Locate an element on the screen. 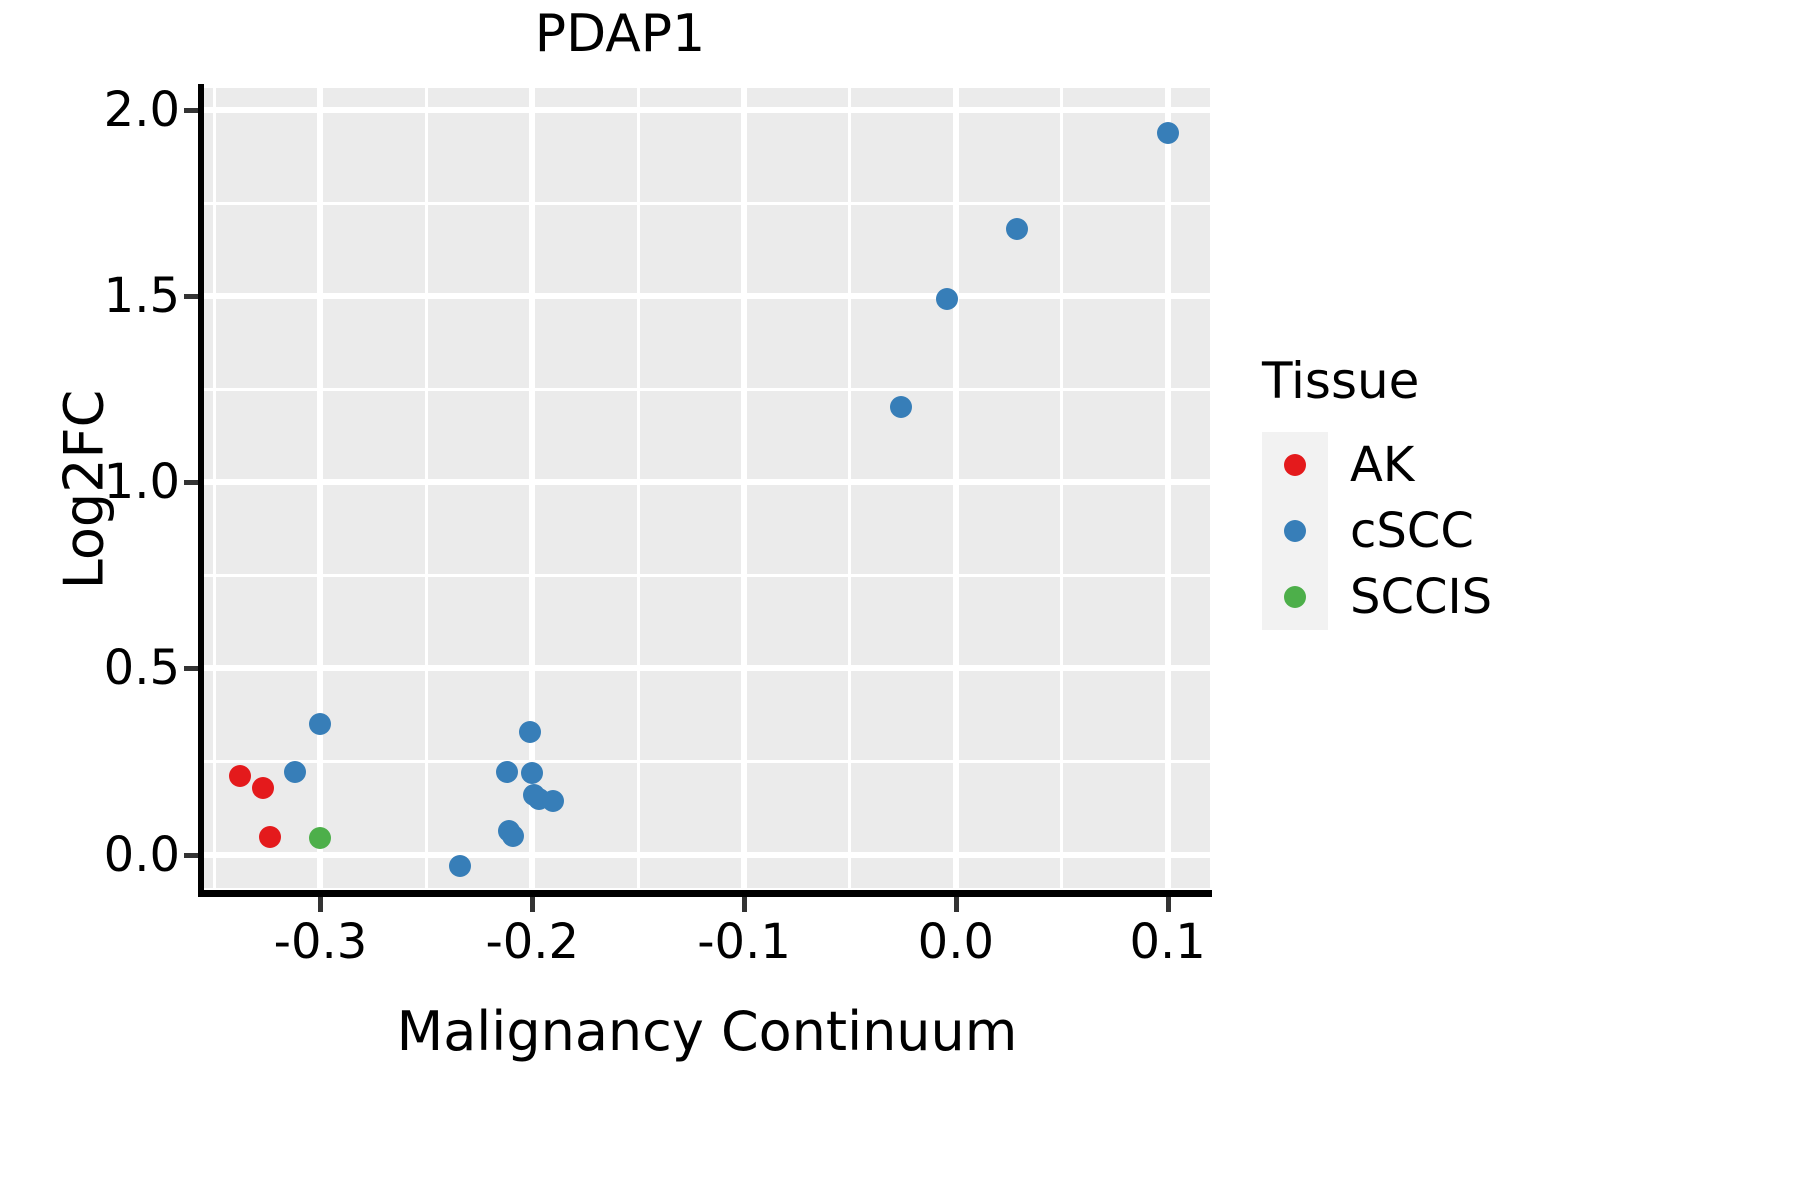  legend-item-ak: AK is located at coordinates (1377, 465).